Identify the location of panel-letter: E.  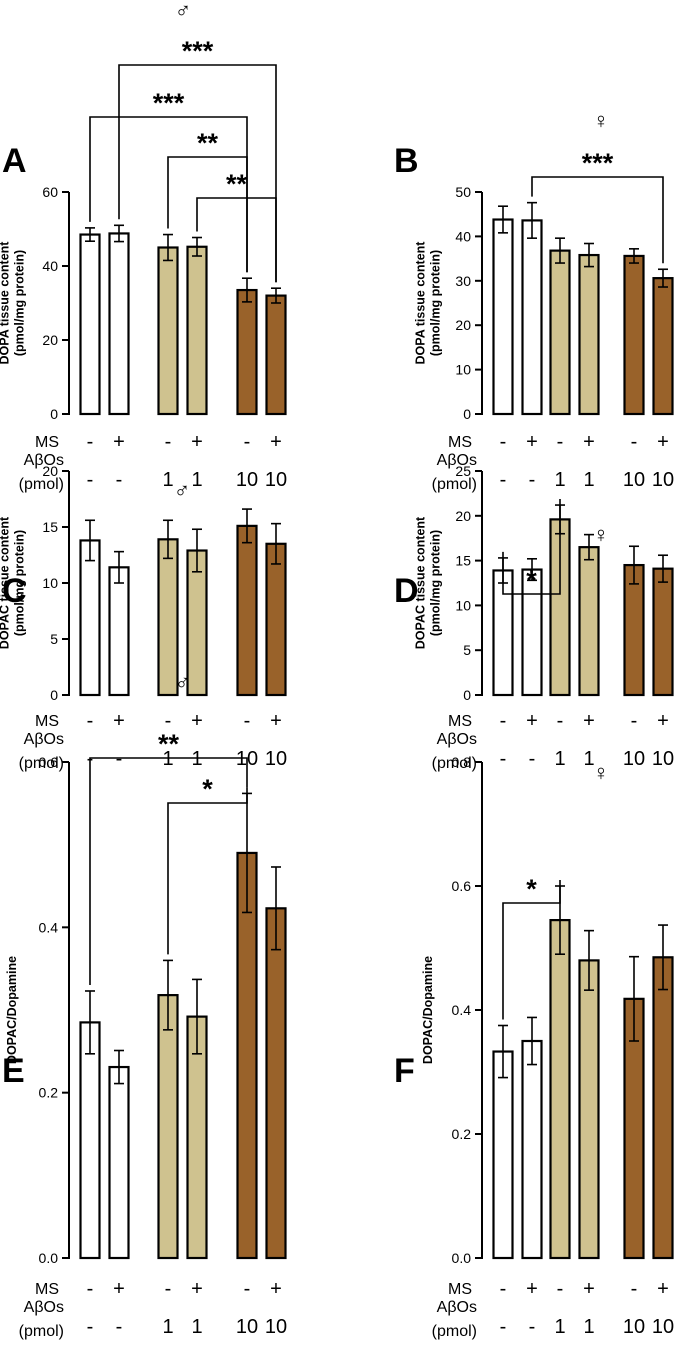
(13, 1071).